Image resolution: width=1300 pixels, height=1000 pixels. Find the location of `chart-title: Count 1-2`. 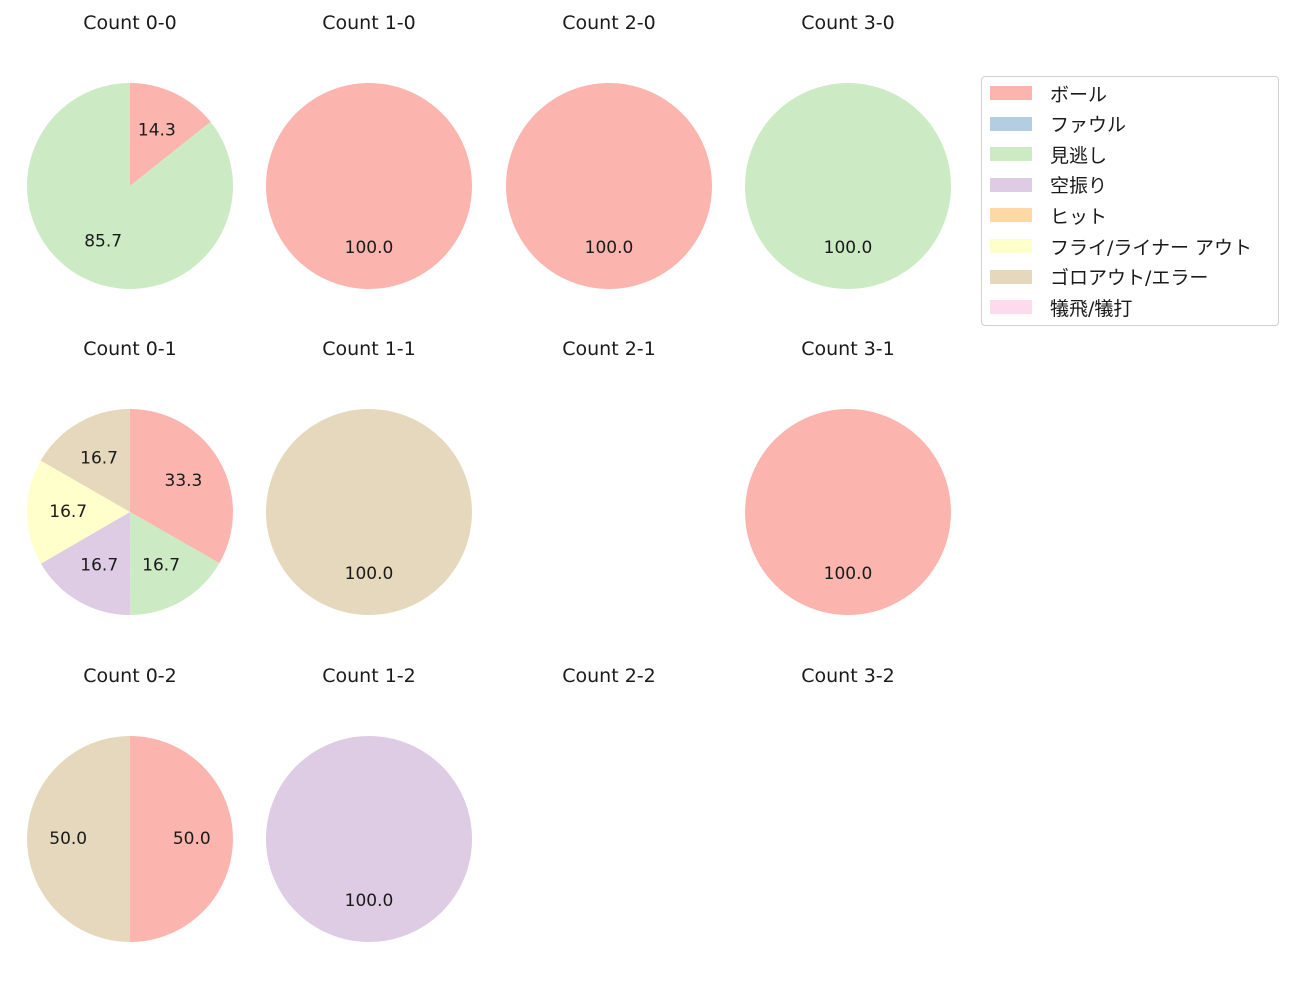

chart-title: Count 1-2 is located at coordinates (369, 676).